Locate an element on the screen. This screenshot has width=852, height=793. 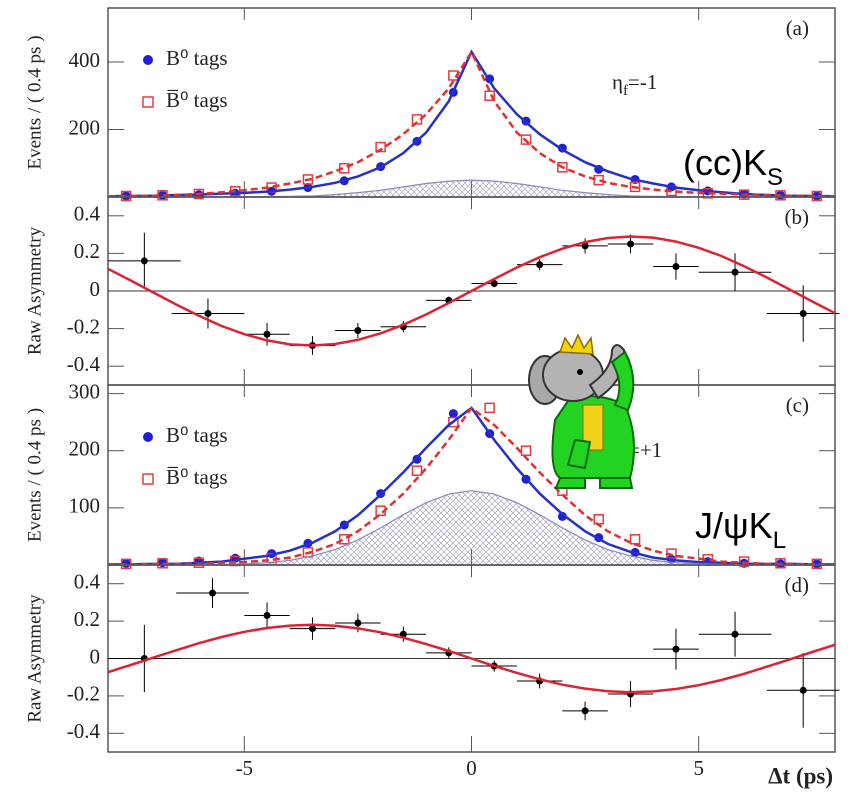
annotation-text: η is located at coordinates (617, 82).